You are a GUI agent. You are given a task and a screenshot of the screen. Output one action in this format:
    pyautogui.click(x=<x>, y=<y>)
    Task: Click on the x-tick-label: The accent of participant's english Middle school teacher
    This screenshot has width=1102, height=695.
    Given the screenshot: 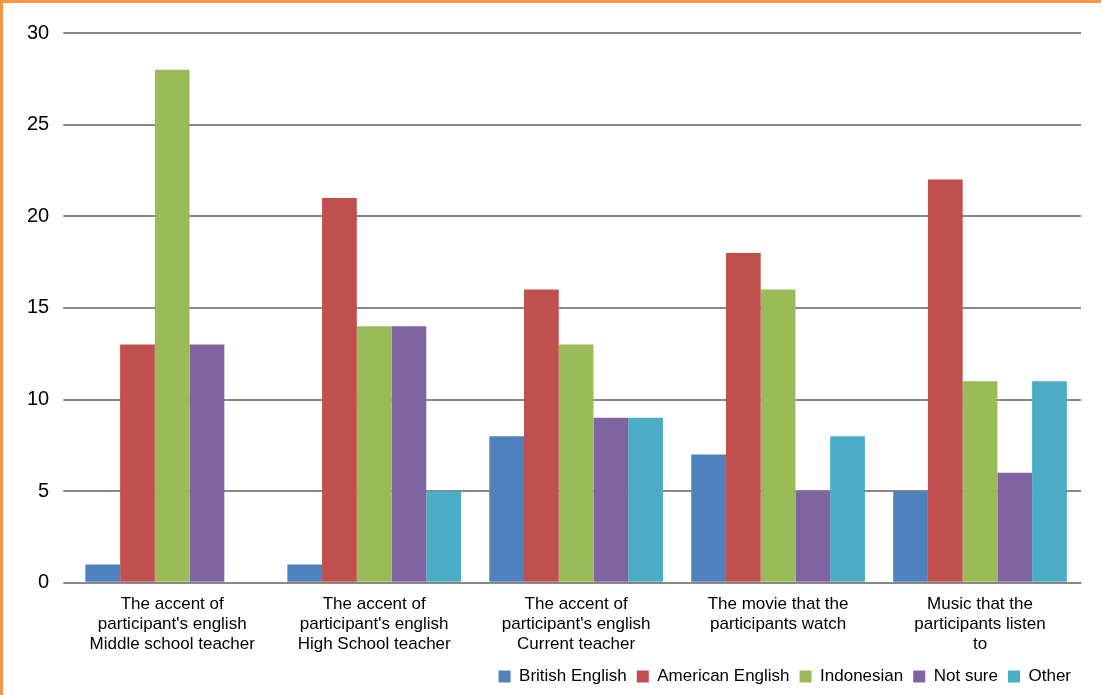 What is the action you would take?
    pyautogui.click(x=172, y=623)
    